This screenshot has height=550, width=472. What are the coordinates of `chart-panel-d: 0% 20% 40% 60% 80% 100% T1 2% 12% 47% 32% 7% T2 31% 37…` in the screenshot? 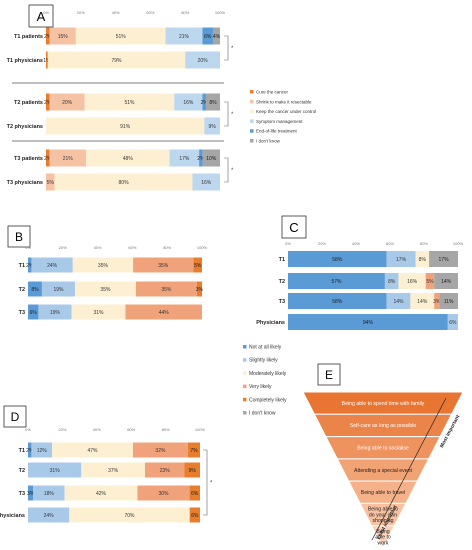 It's located at (106, 475).